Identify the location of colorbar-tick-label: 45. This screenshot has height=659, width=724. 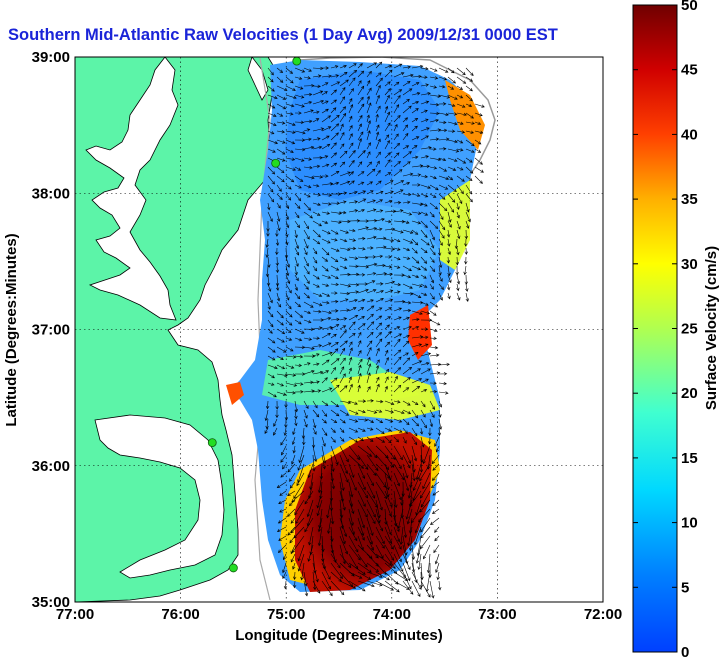
(689, 70).